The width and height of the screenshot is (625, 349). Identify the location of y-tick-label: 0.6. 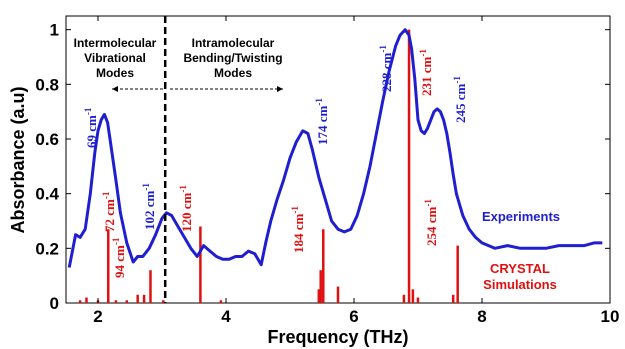
(47, 139).